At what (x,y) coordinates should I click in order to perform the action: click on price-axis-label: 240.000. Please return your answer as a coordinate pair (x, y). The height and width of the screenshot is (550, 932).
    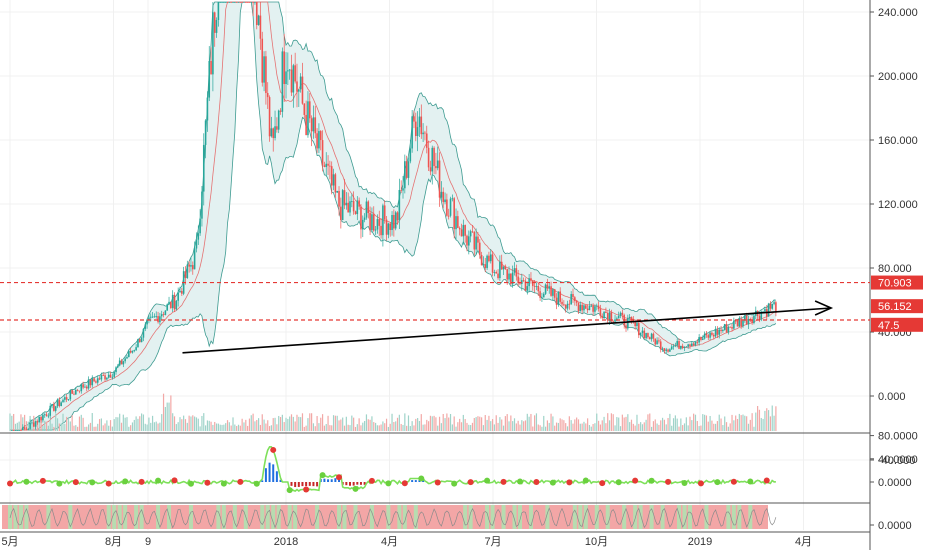
    Looking at the image, I should click on (898, 13).